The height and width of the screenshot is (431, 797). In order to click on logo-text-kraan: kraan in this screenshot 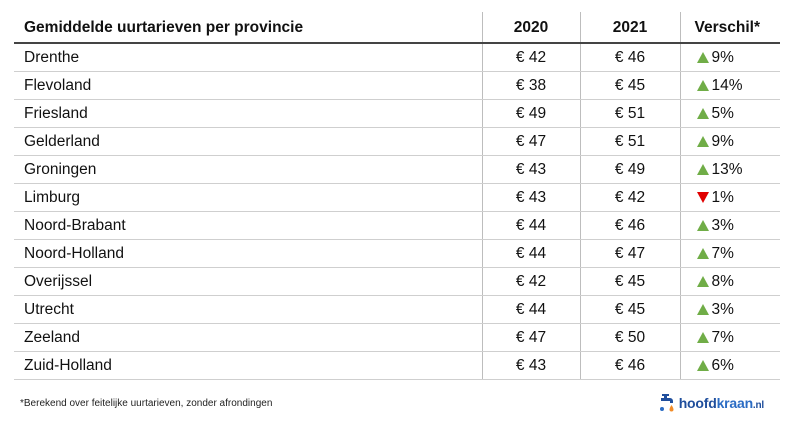, I will do `click(735, 403)`.